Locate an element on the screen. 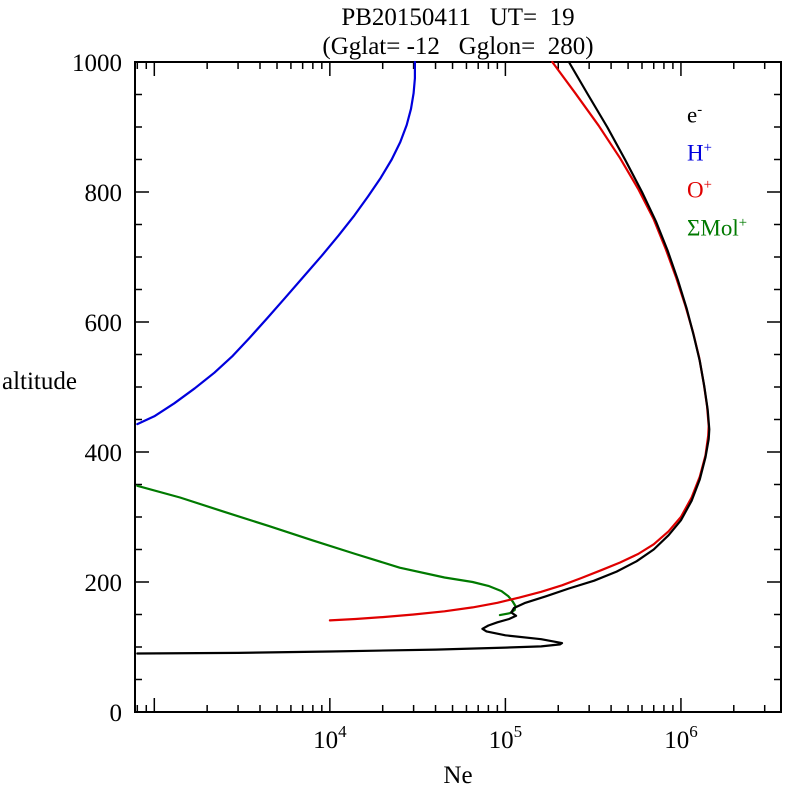 This screenshot has width=792, height=796. y-axis-label: altitude is located at coordinates (39, 381).